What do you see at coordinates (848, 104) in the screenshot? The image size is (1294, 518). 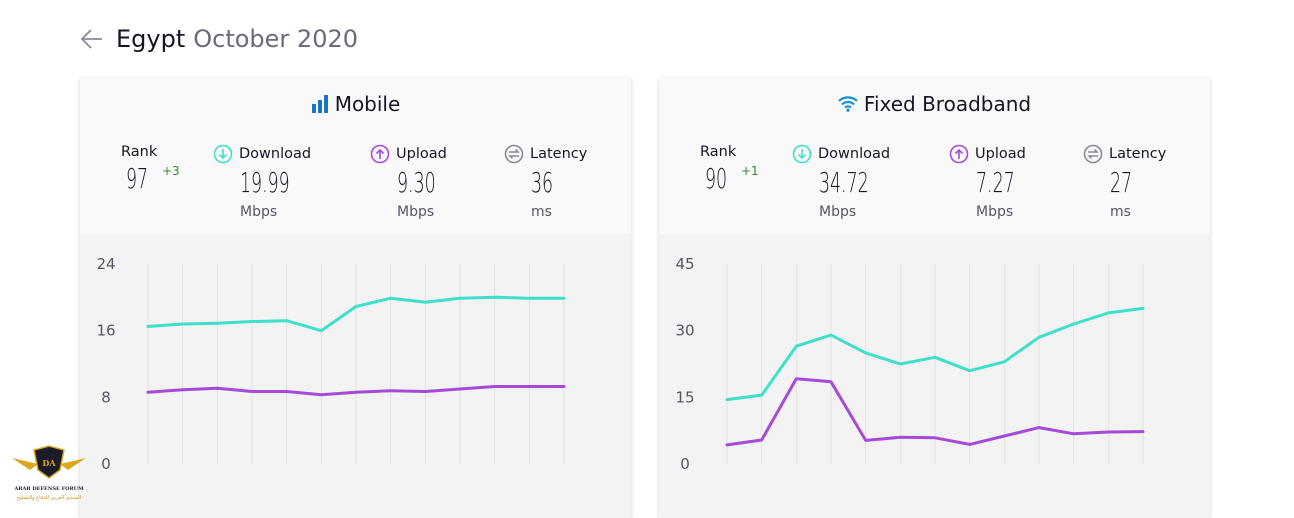 I see `wifi-icon` at bounding box center [848, 104].